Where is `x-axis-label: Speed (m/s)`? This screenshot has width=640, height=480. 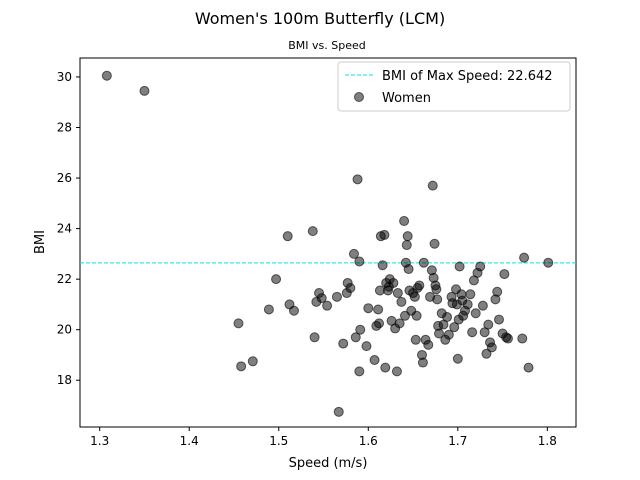 x-axis-label: Speed (m/s) is located at coordinates (328, 463).